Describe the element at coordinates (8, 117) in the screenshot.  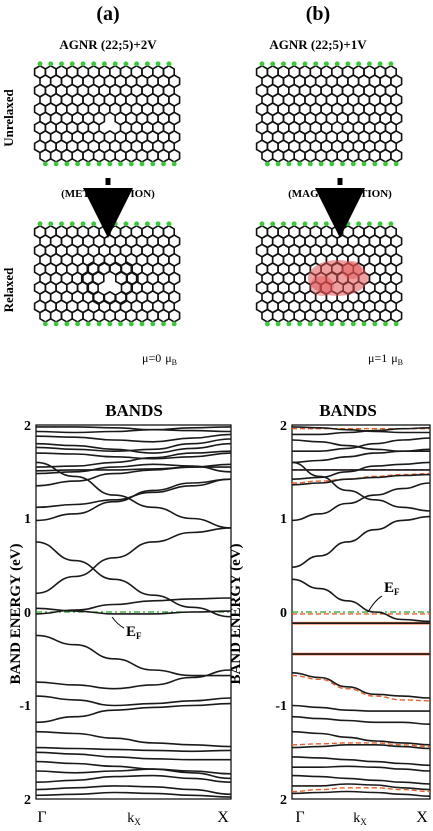
I see `row-label-unrelaxed: Unrelaxed` at that location.